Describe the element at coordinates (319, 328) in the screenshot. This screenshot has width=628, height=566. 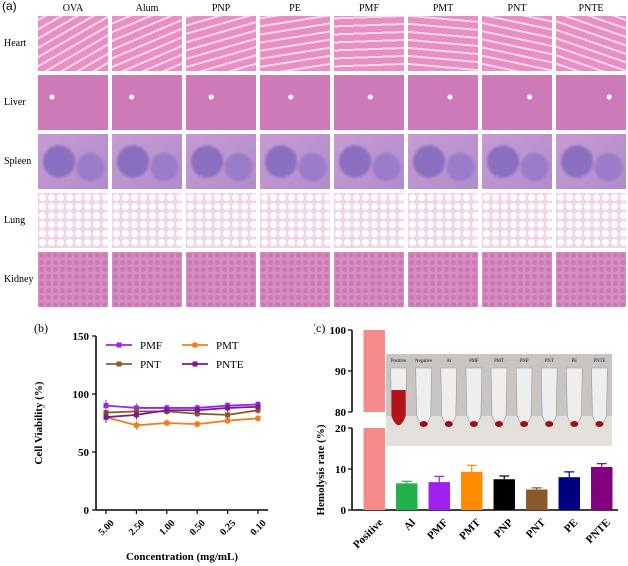
I see `panel-c-label: (c)` at that location.